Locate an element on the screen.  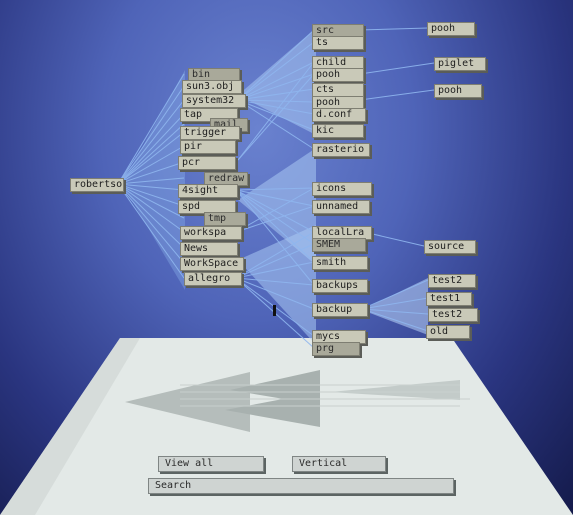
file-node: ts is located at coordinates (338, 43).